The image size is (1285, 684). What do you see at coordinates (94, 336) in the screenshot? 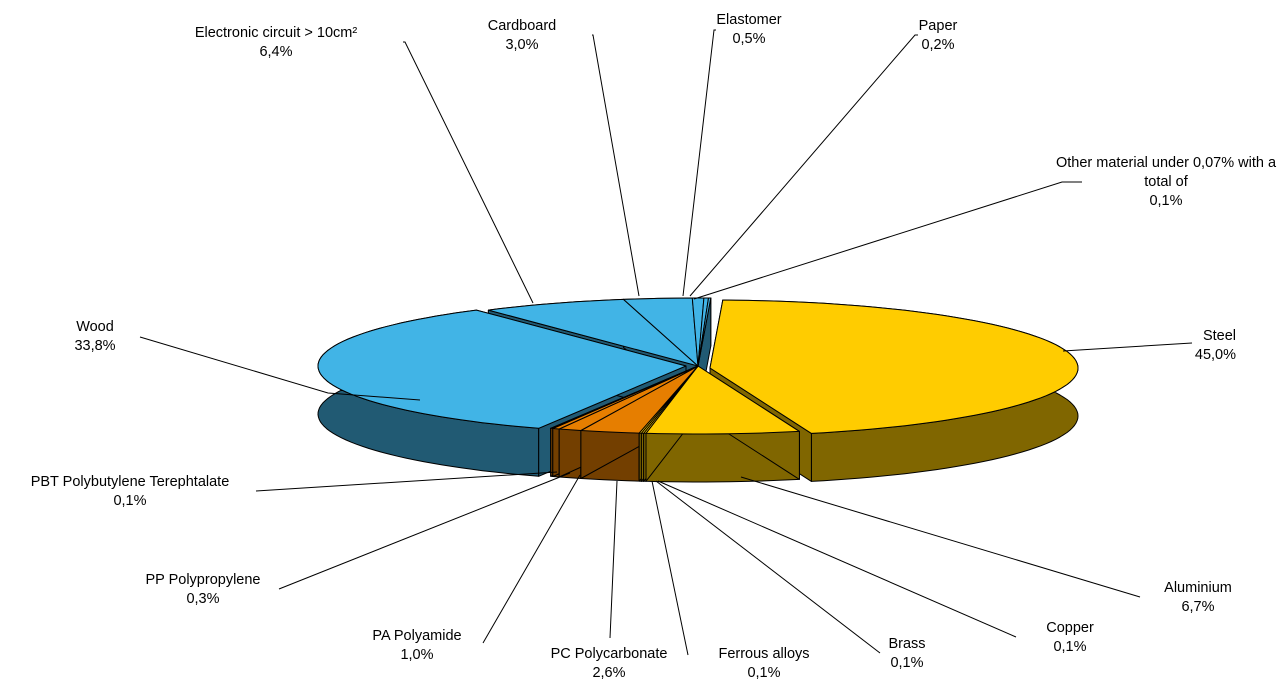
I see `slice-label-wood: Wood 33,8%` at bounding box center [94, 336].